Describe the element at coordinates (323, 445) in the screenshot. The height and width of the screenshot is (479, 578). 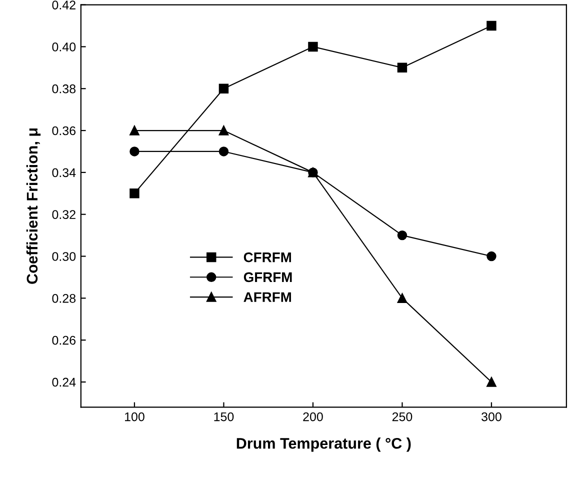
I see `x-axis-title: Drum Temperature ( °C )` at that location.